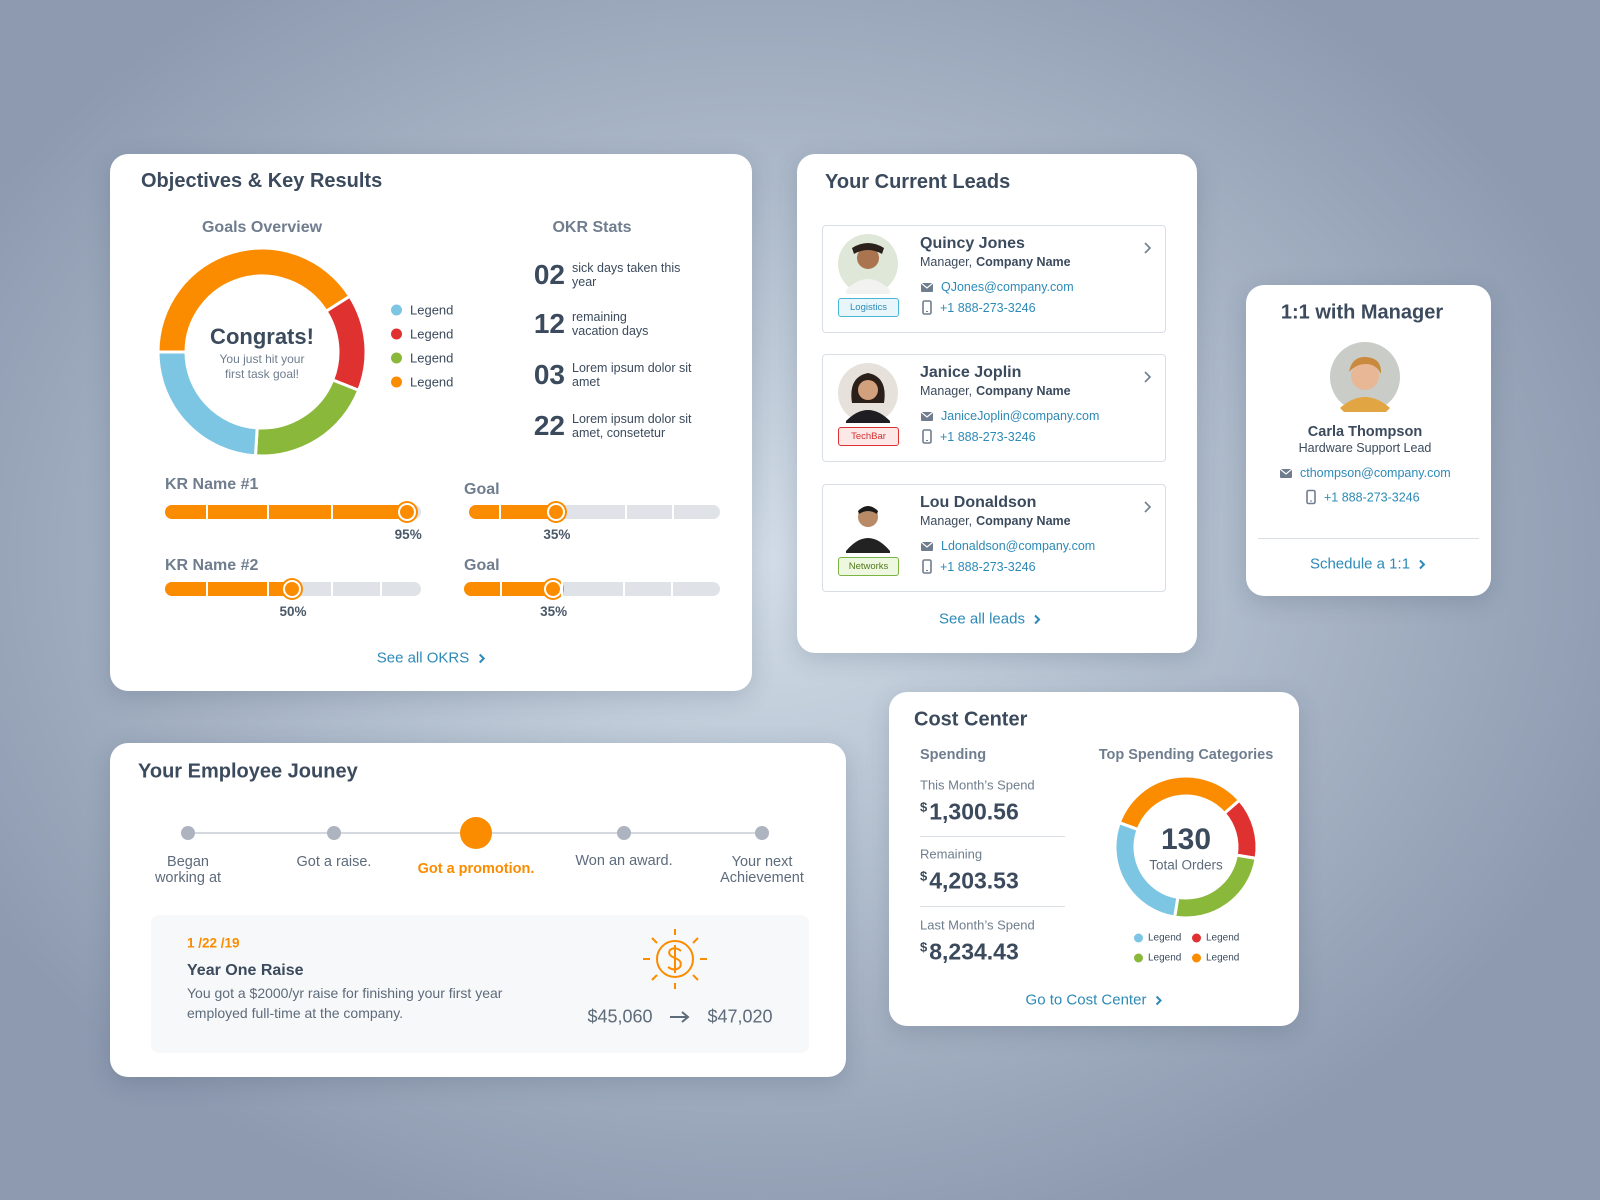 The width and height of the screenshot is (1600, 1200). Describe the element at coordinates (974, 880) in the screenshot. I see `amount: 4,203.53` at that location.